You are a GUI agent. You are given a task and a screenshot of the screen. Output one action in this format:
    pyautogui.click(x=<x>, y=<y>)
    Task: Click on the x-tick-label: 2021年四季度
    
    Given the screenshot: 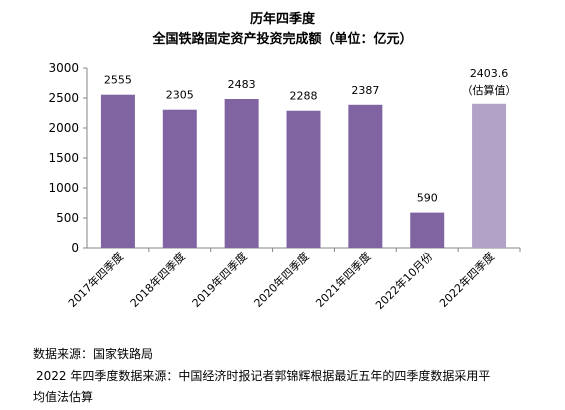 What is the action you would take?
    pyautogui.click(x=343, y=279)
    